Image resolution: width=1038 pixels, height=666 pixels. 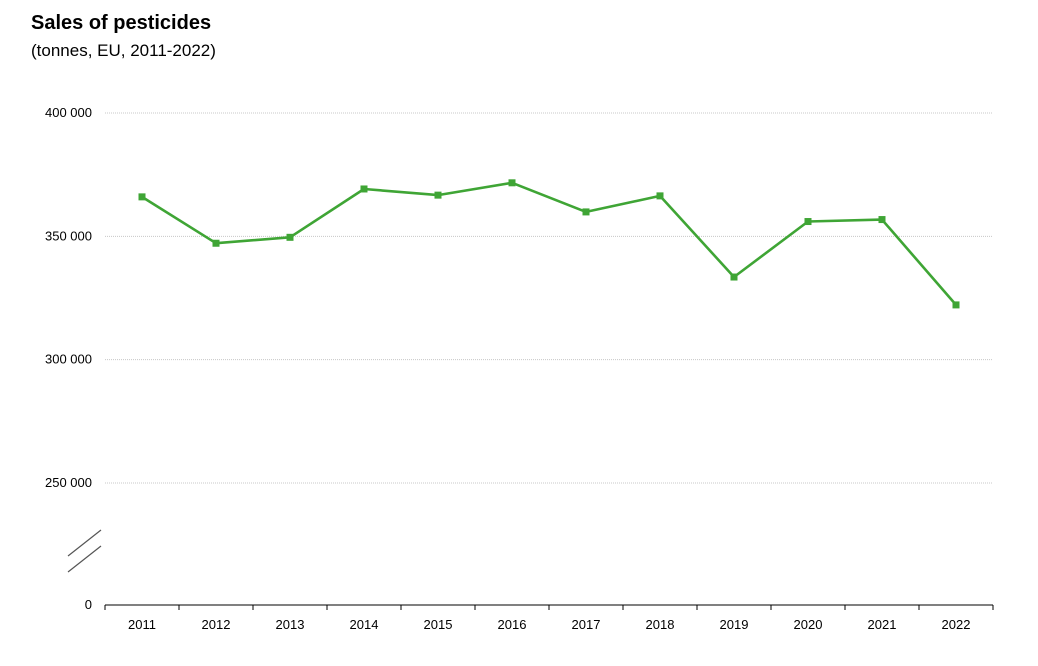 I want to click on chart-subtitle: (tonnes, EU, 2011-2022), so click(x=123, y=50).